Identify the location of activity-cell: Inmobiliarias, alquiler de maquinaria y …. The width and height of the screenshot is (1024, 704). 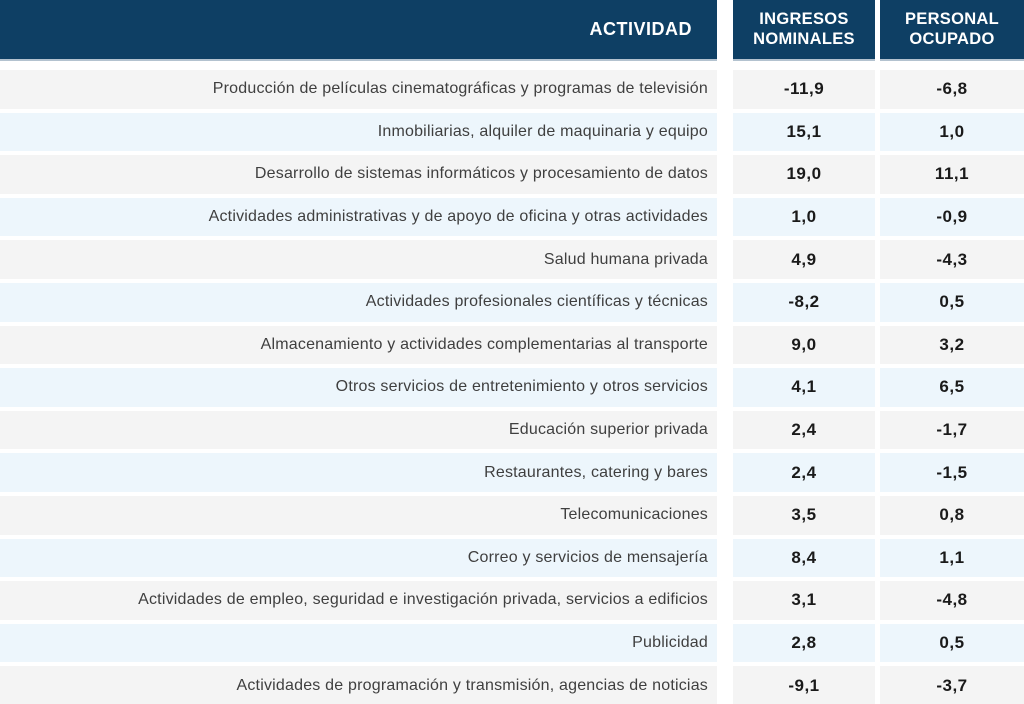
(358, 132).